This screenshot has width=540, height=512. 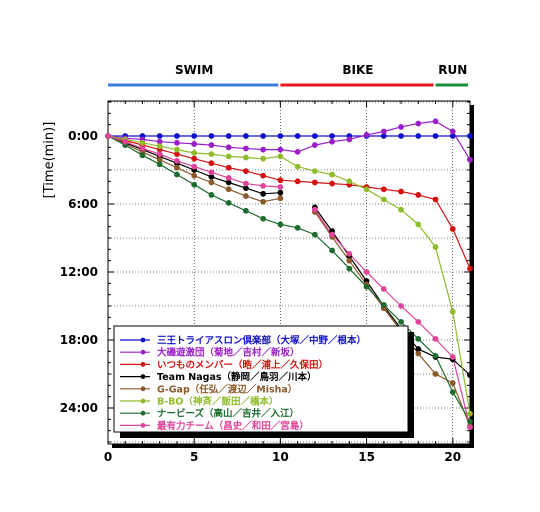 I want to click on y-tick-label: 12:00, so click(x=79, y=272).